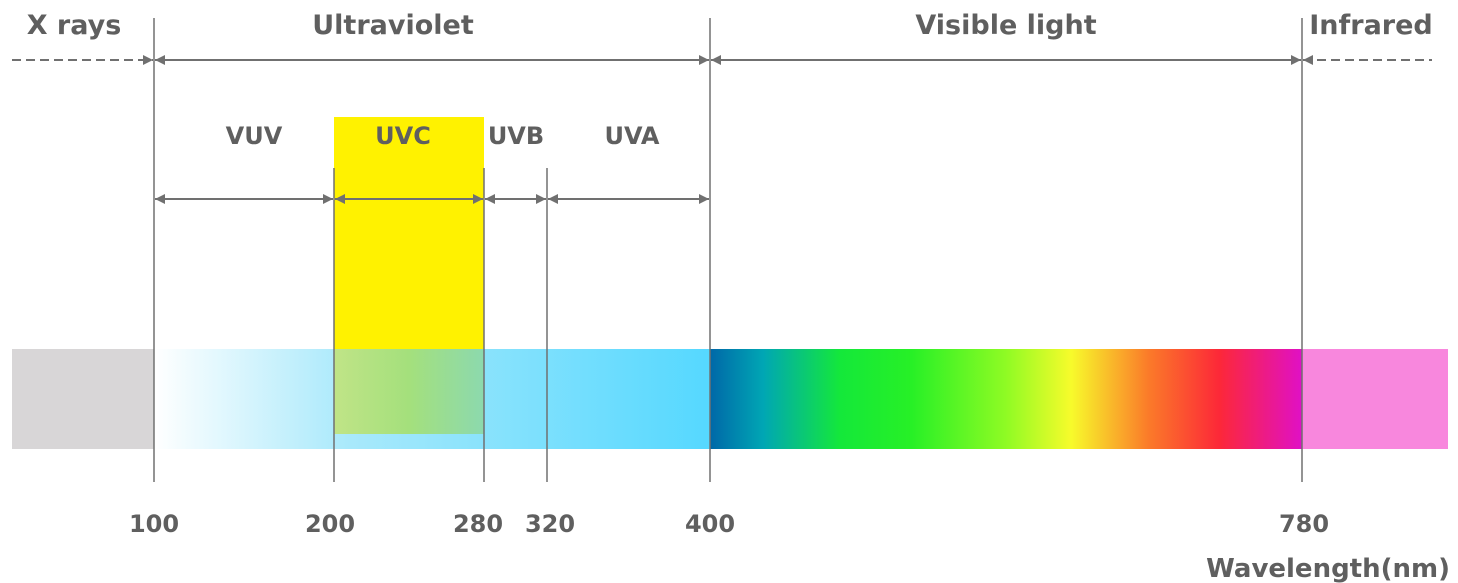 This screenshot has height=583, width=1458. I want to click on region-label-ultraviolet: Ultraviolet, so click(393, 25).